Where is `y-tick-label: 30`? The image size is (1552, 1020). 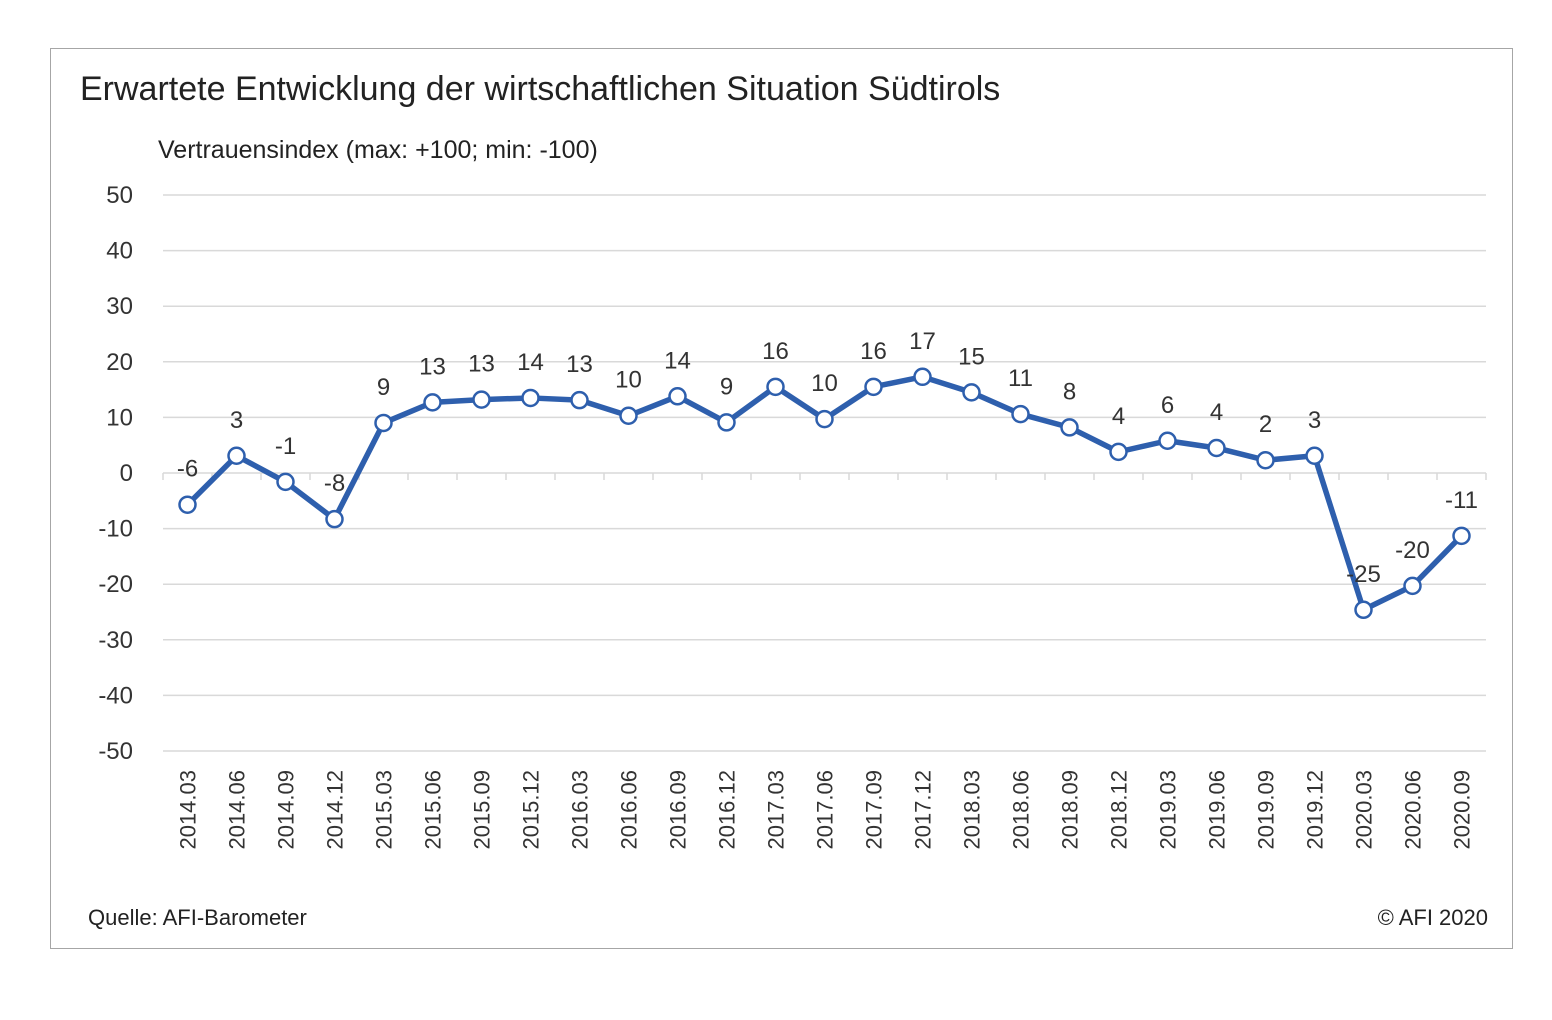 y-tick-label: 30 is located at coordinates (119, 306).